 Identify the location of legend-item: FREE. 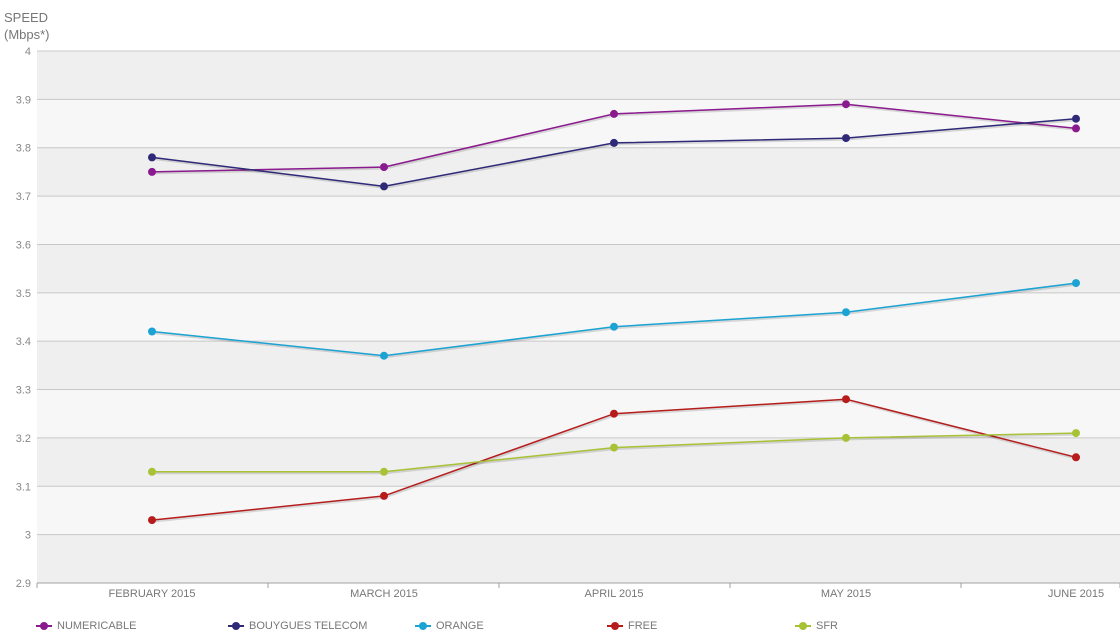
(632, 626).